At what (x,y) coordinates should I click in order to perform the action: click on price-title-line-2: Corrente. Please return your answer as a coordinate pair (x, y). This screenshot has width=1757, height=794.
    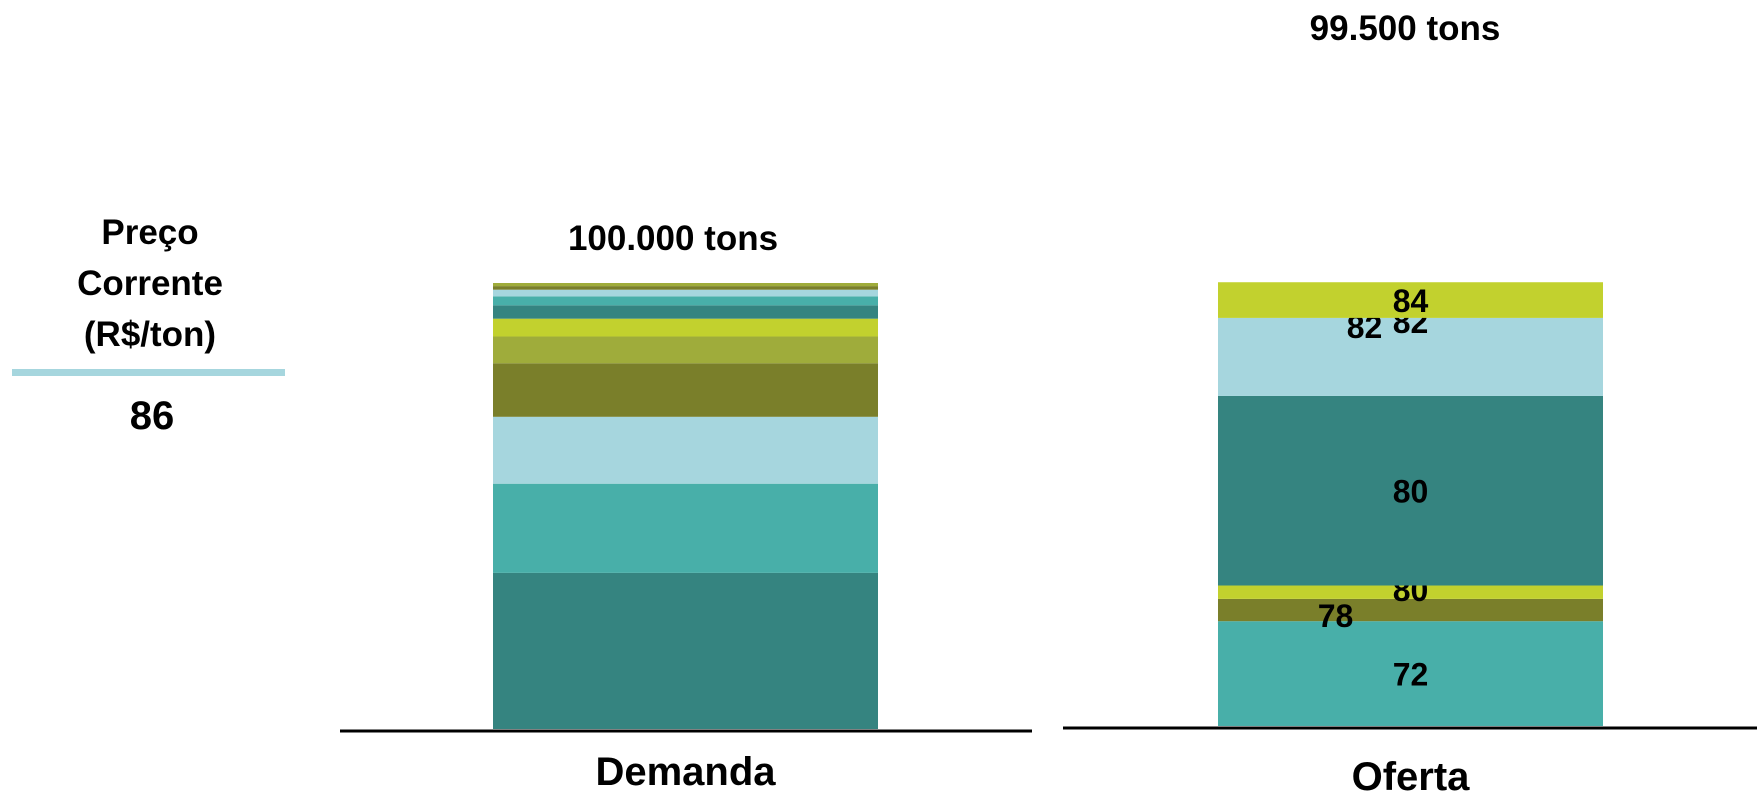
    Looking at the image, I should click on (150, 283).